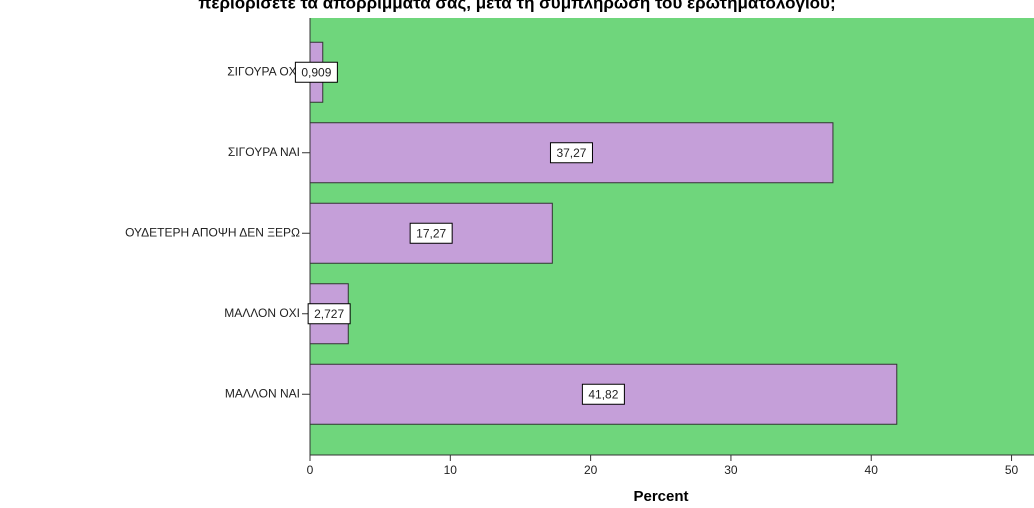 This screenshot has width=1034, height=508. I want to click on x-tick-label: 0, so click(310, 470).